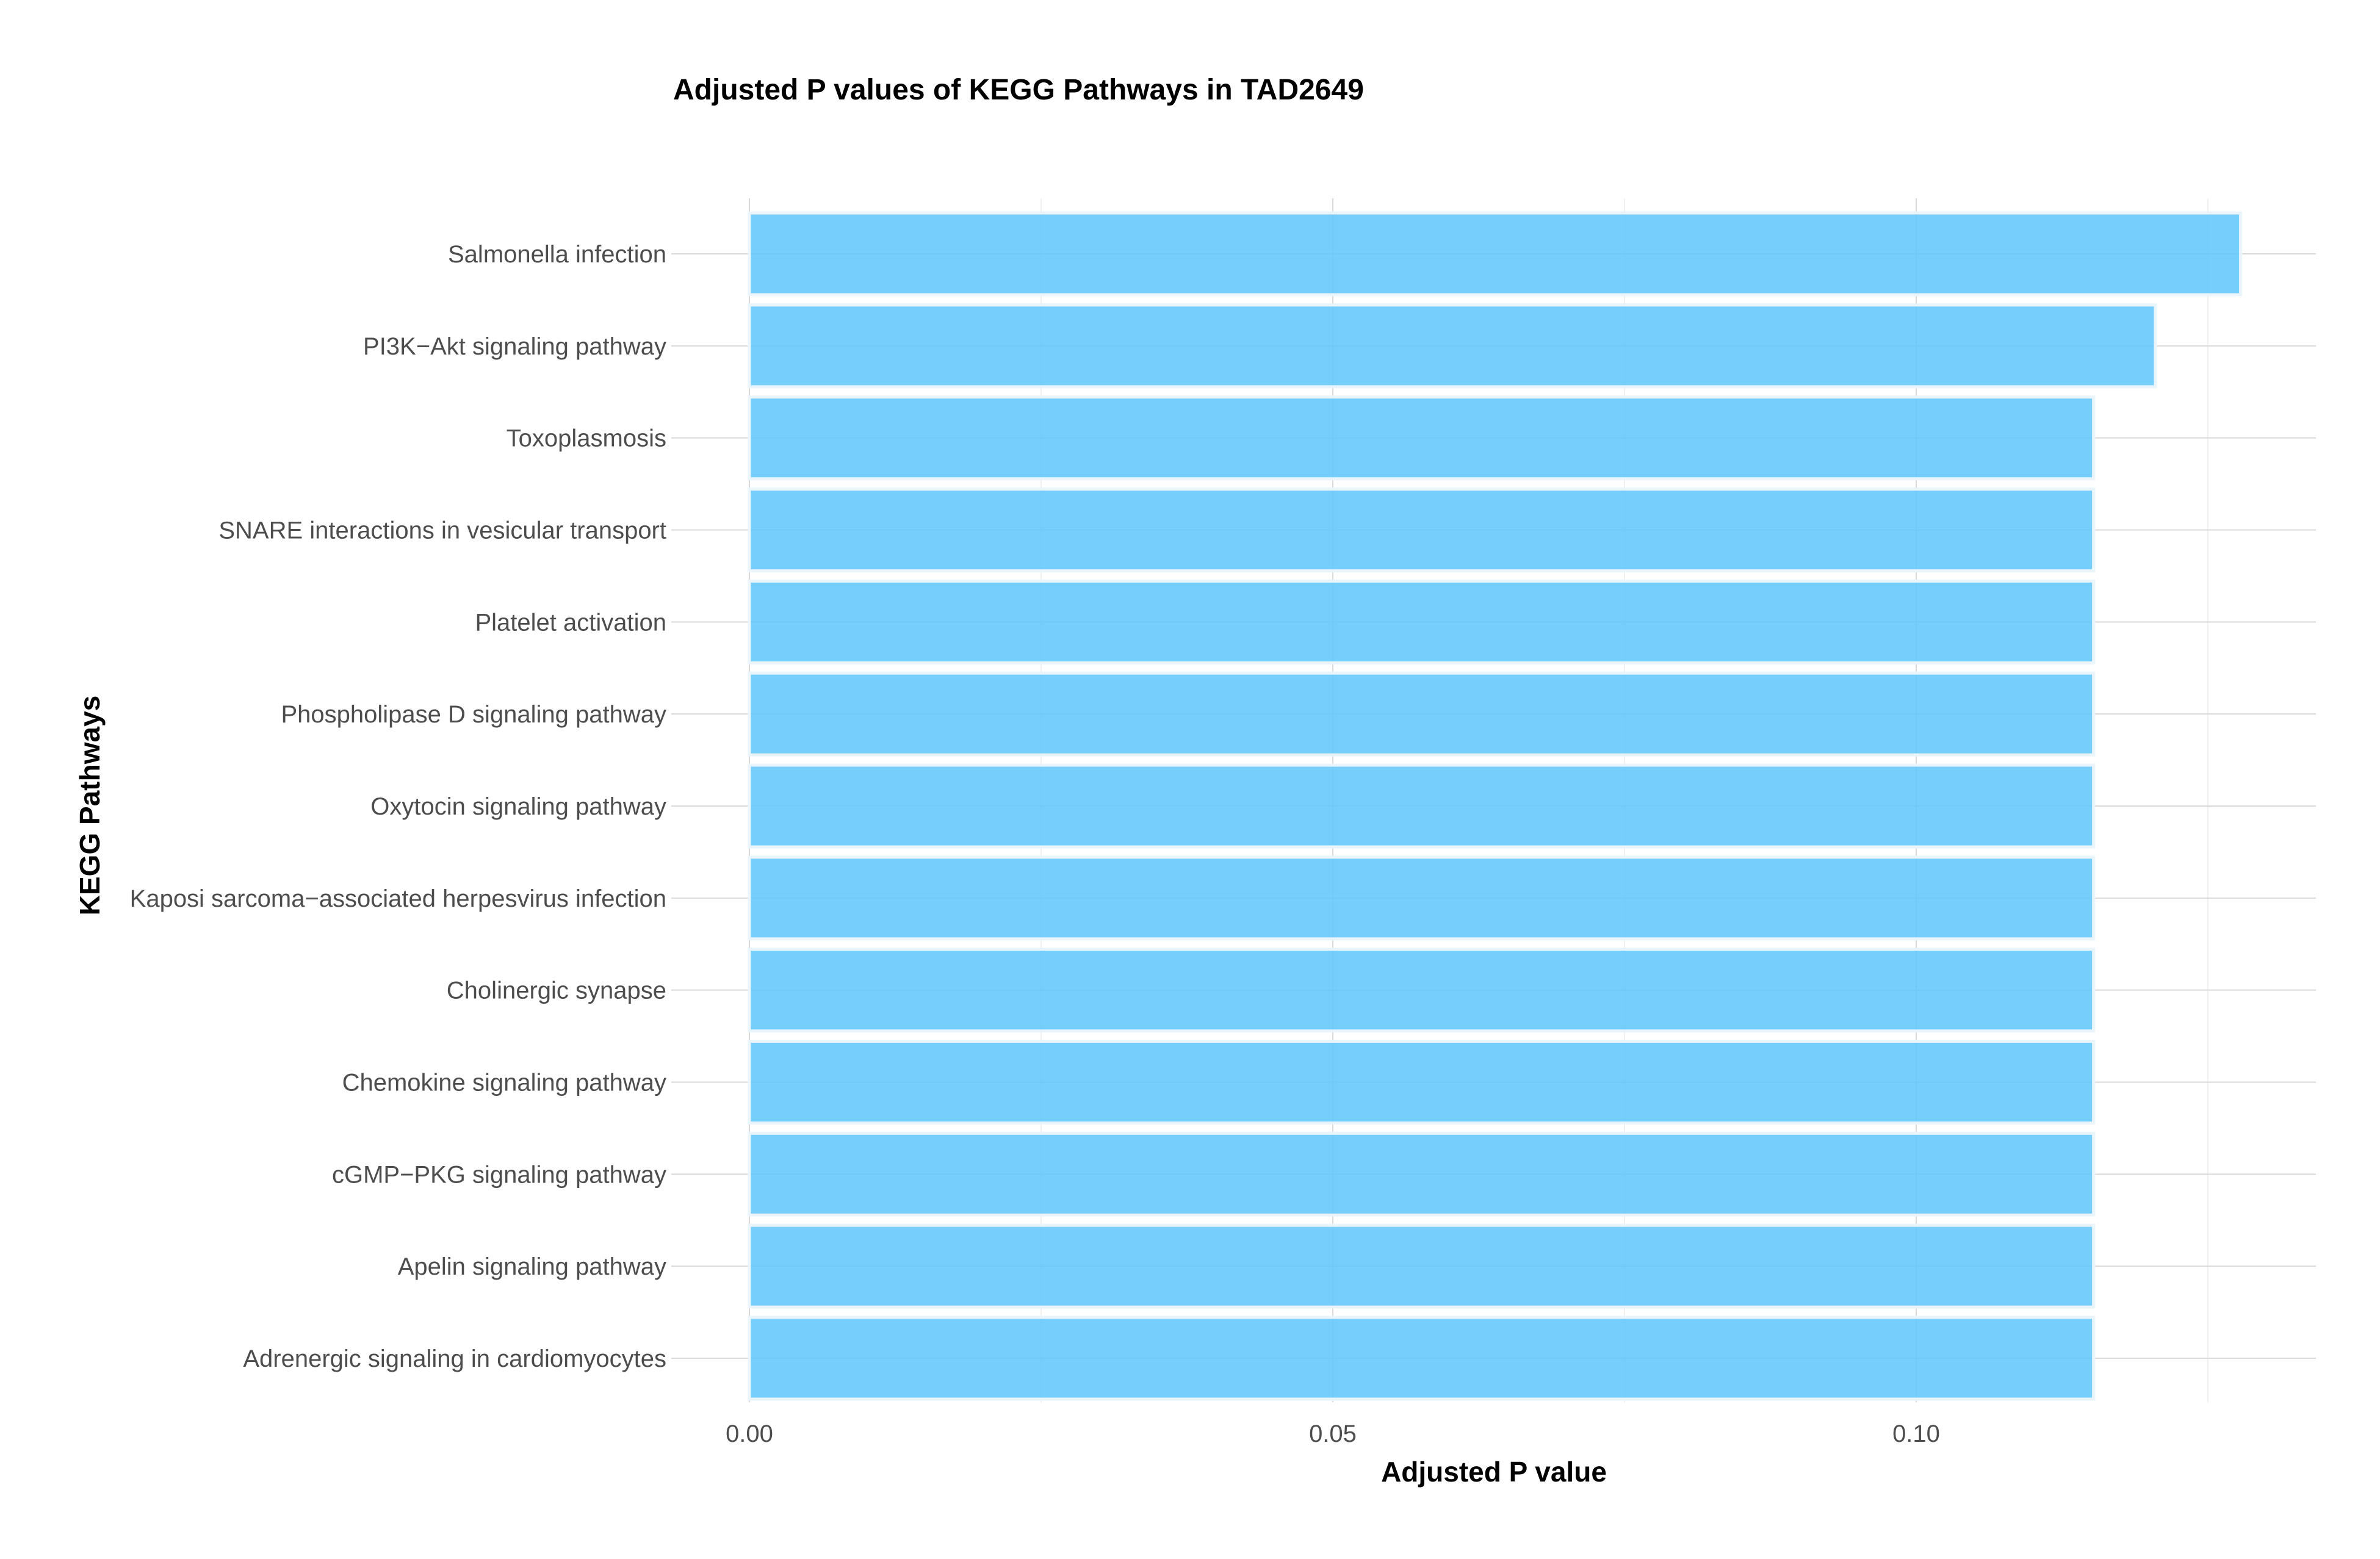 The height and width of the screenshot is (1559, 2380). Describe the element at coordinates (1916, 1434) in the screenshot. I see `x-tick-label: 0.10` at that location.